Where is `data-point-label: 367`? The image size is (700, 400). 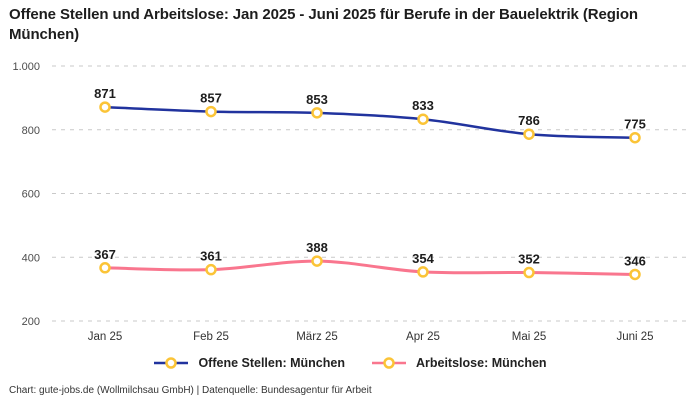
data-point-label: 367 is located at coordinates (105, 254).